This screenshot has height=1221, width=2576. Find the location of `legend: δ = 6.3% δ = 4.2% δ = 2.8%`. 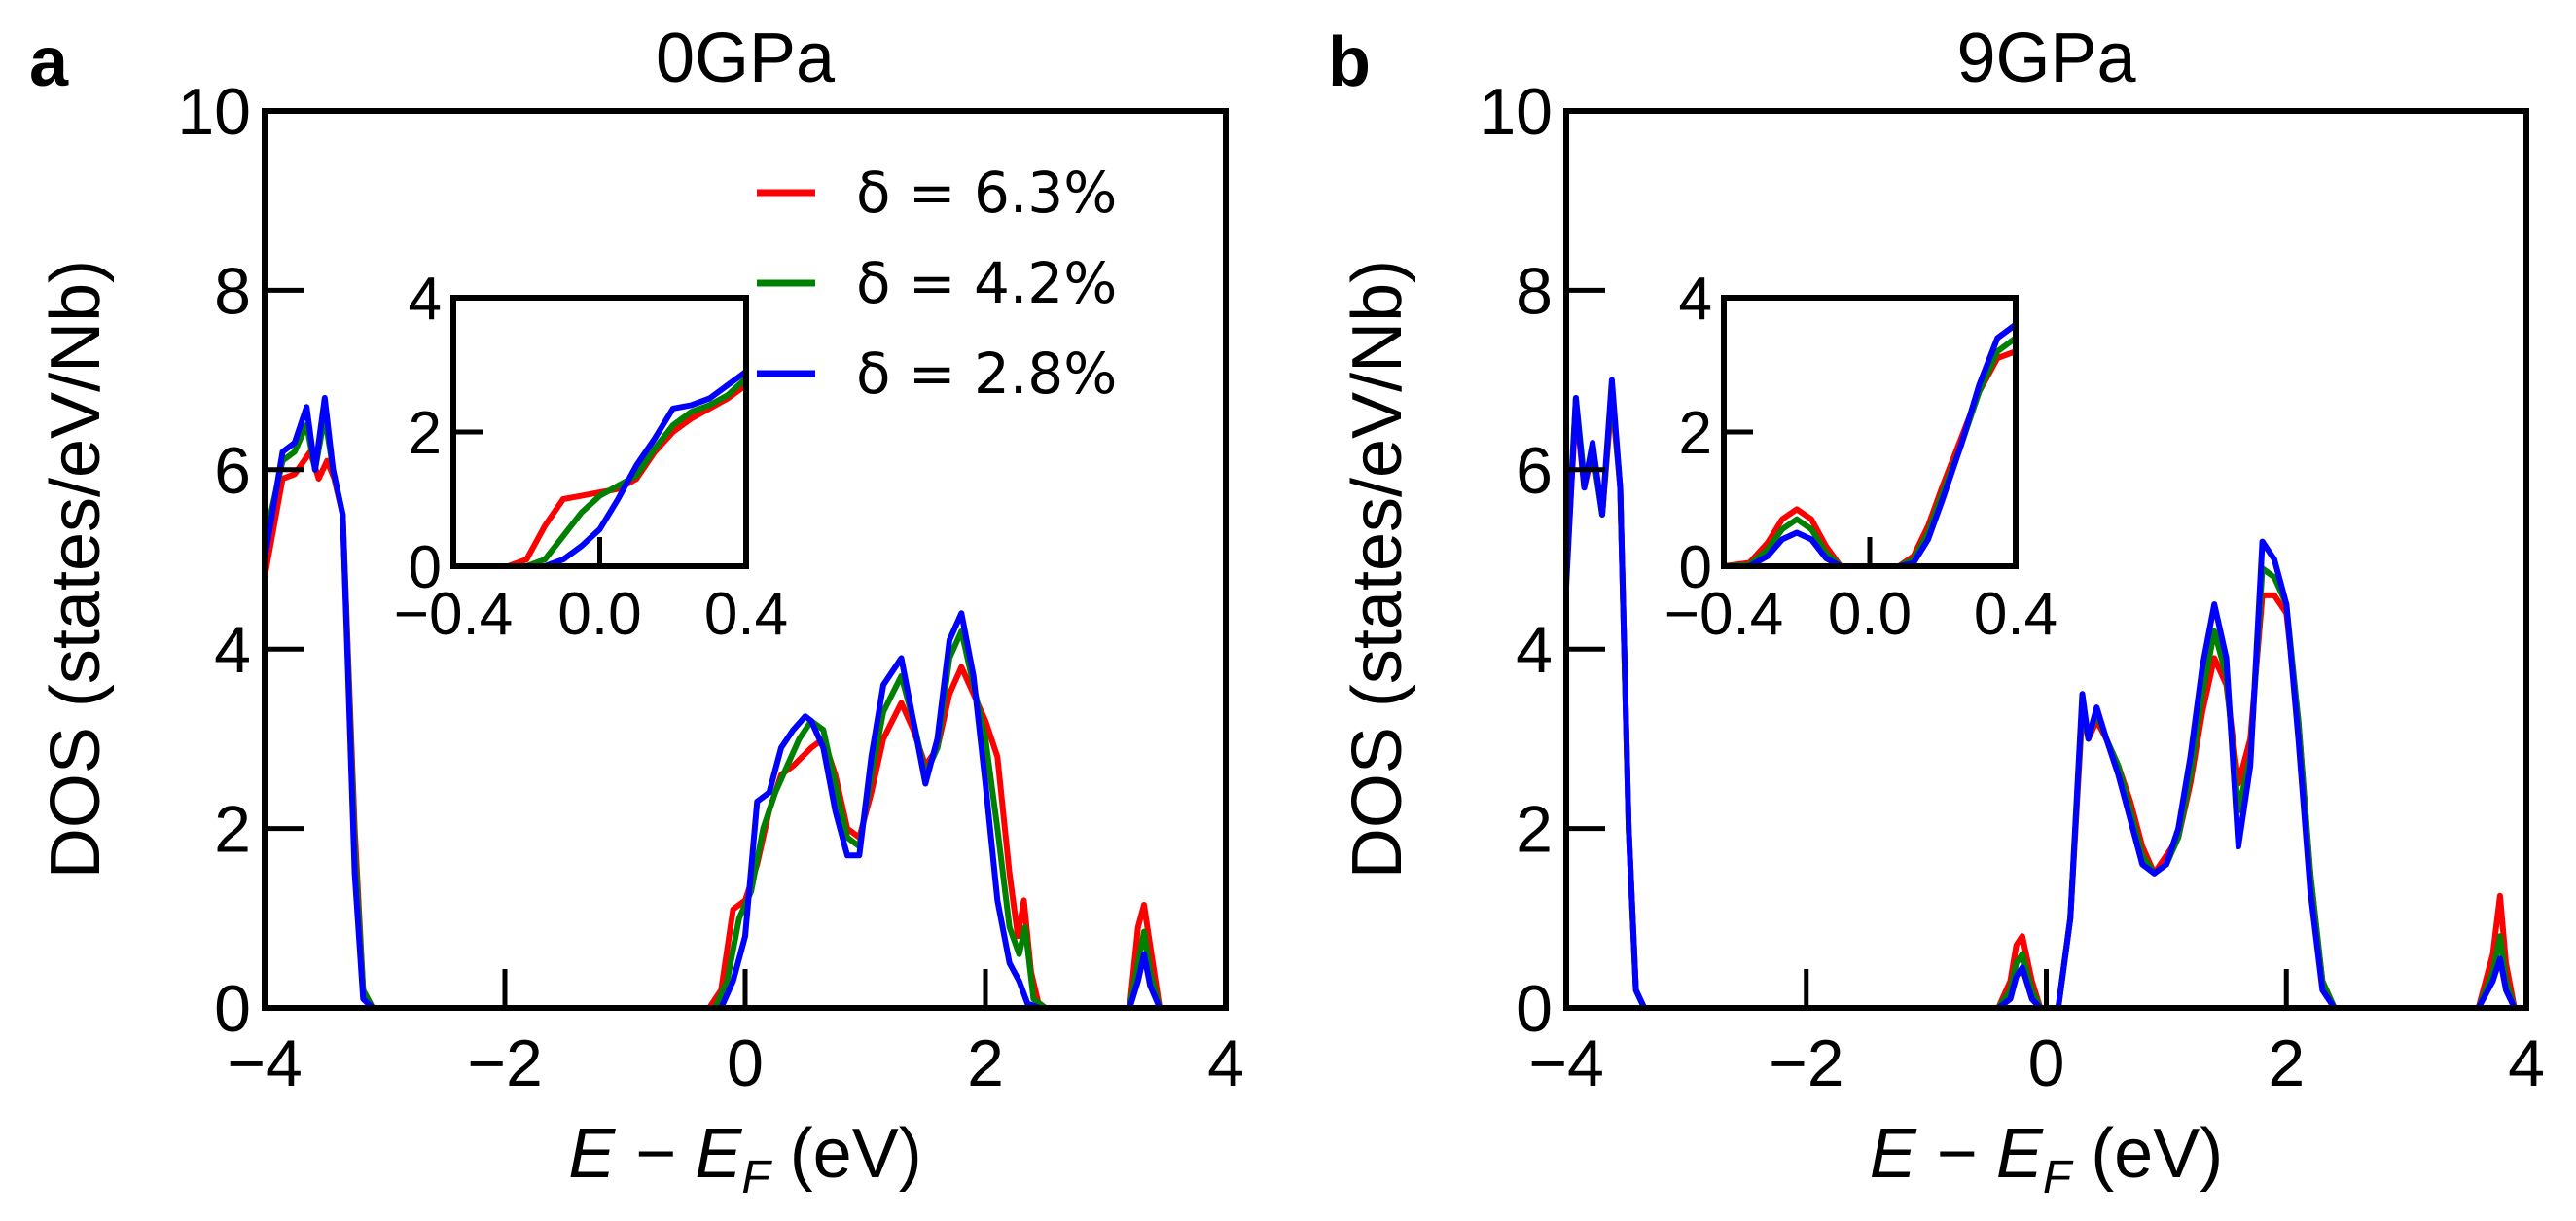

legend: δ = 6.3% δ = 4.2% δ = 2.8% is located at coordinates (937, 283).